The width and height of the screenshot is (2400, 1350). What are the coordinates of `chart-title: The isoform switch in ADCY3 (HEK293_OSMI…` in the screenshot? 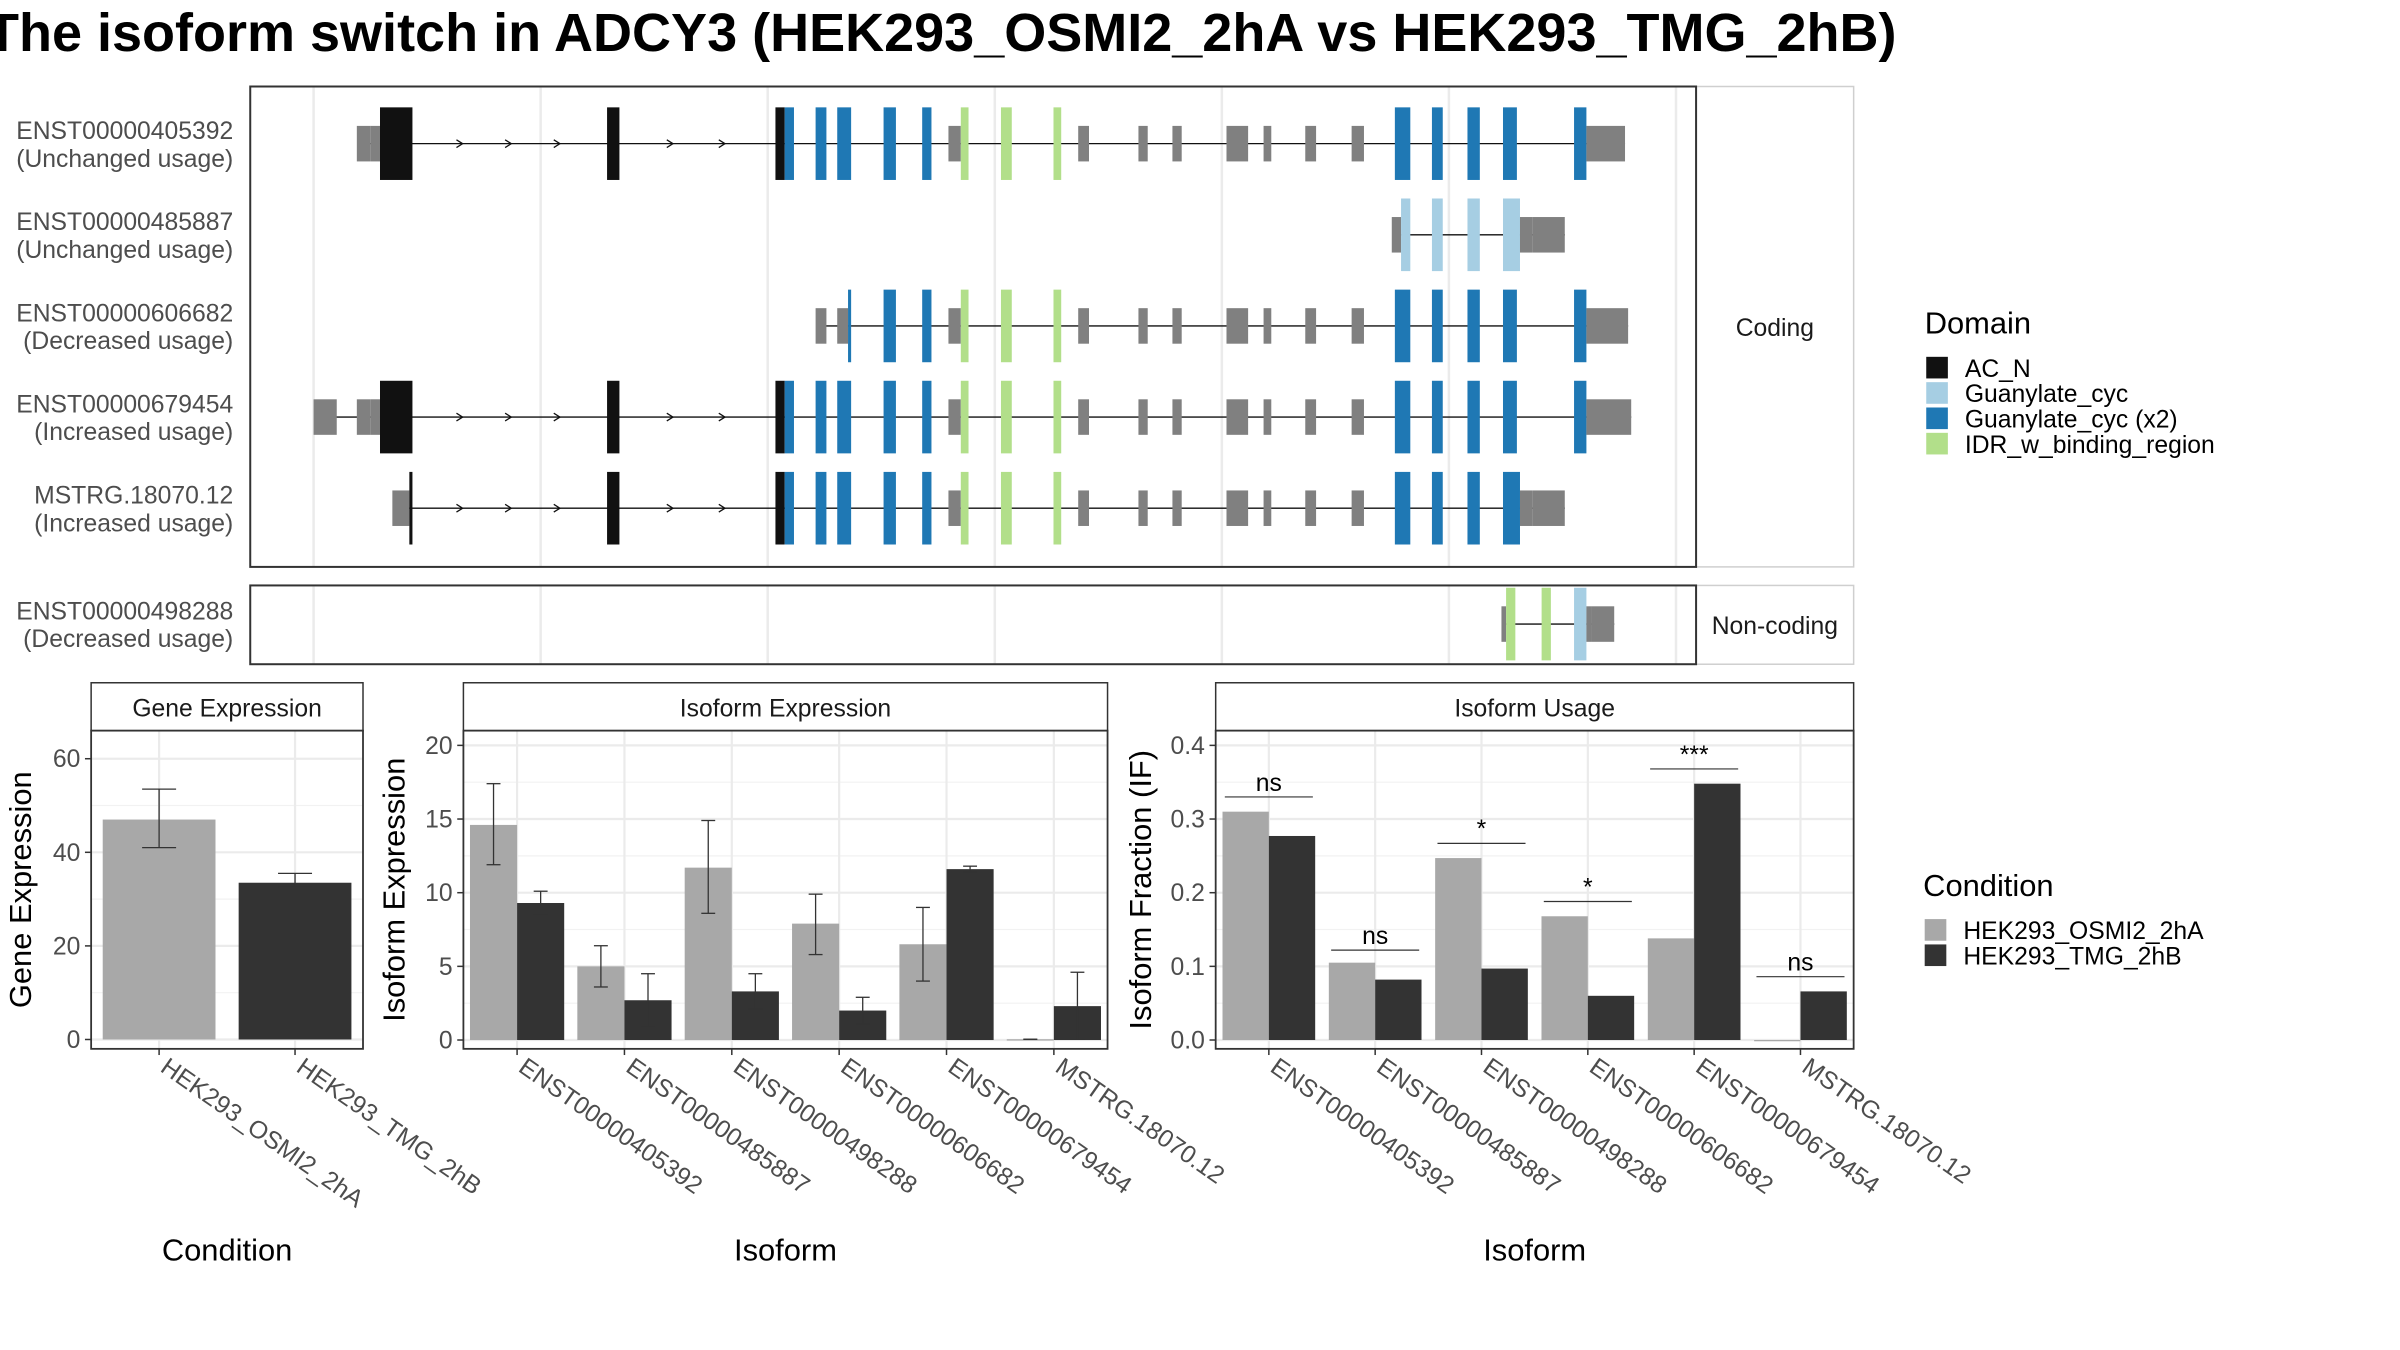 It's located at (948, 33).